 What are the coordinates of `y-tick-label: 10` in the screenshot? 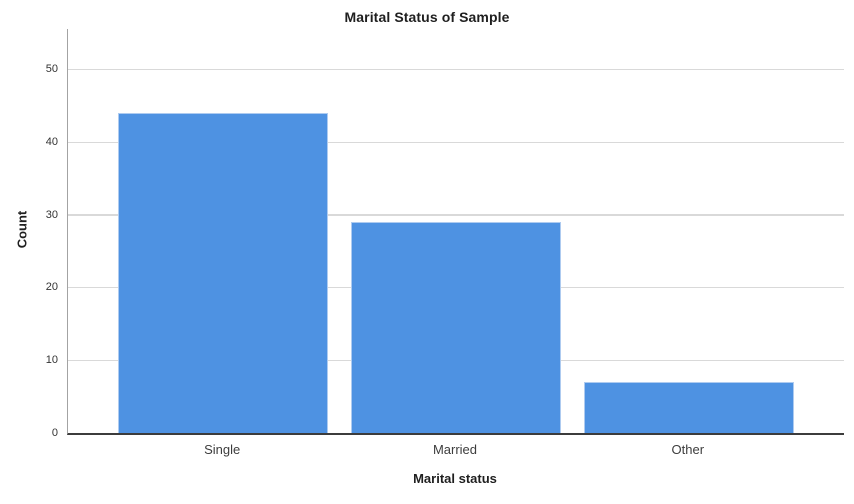 It's located at (51, 359).